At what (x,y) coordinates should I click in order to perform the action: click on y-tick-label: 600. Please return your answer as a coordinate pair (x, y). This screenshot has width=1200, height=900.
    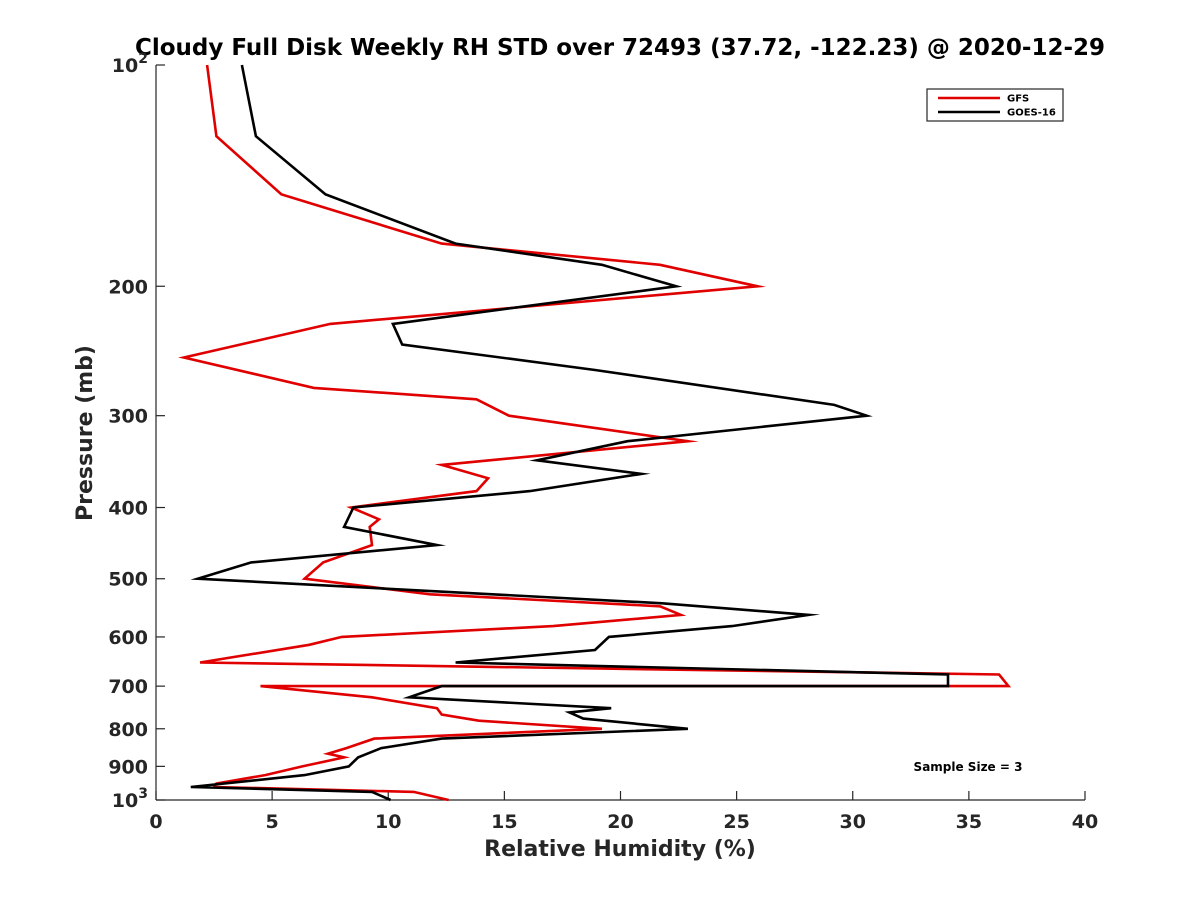
    Looking at the image, I should click on (128, 638).